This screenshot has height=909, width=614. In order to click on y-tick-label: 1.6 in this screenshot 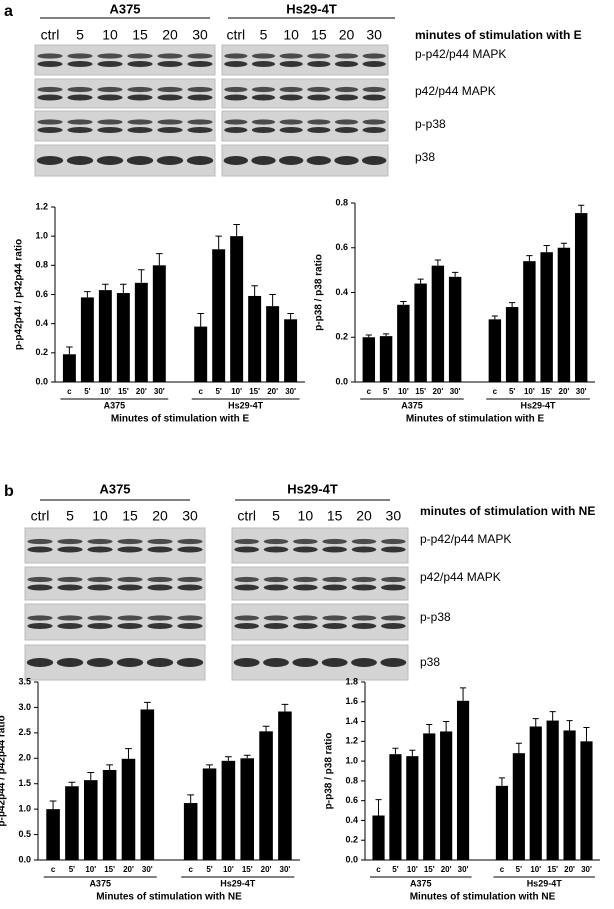, I will do `click(351, 701)`.